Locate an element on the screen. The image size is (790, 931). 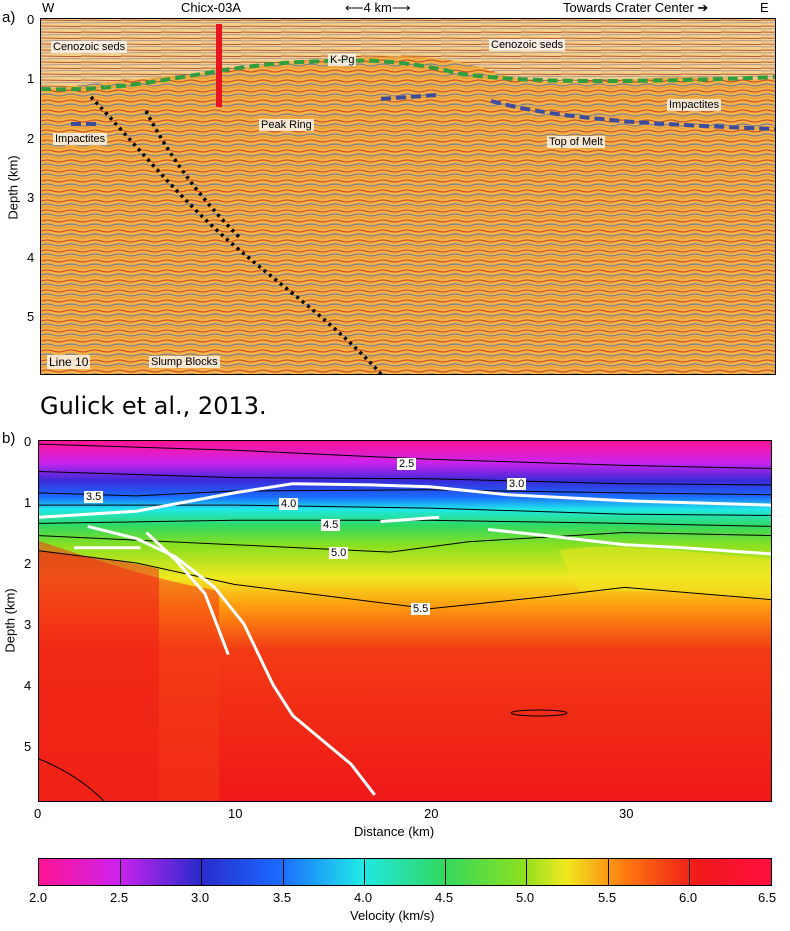
colorbar-label-6-5: 6.5 is located at coordinates (767, 897).